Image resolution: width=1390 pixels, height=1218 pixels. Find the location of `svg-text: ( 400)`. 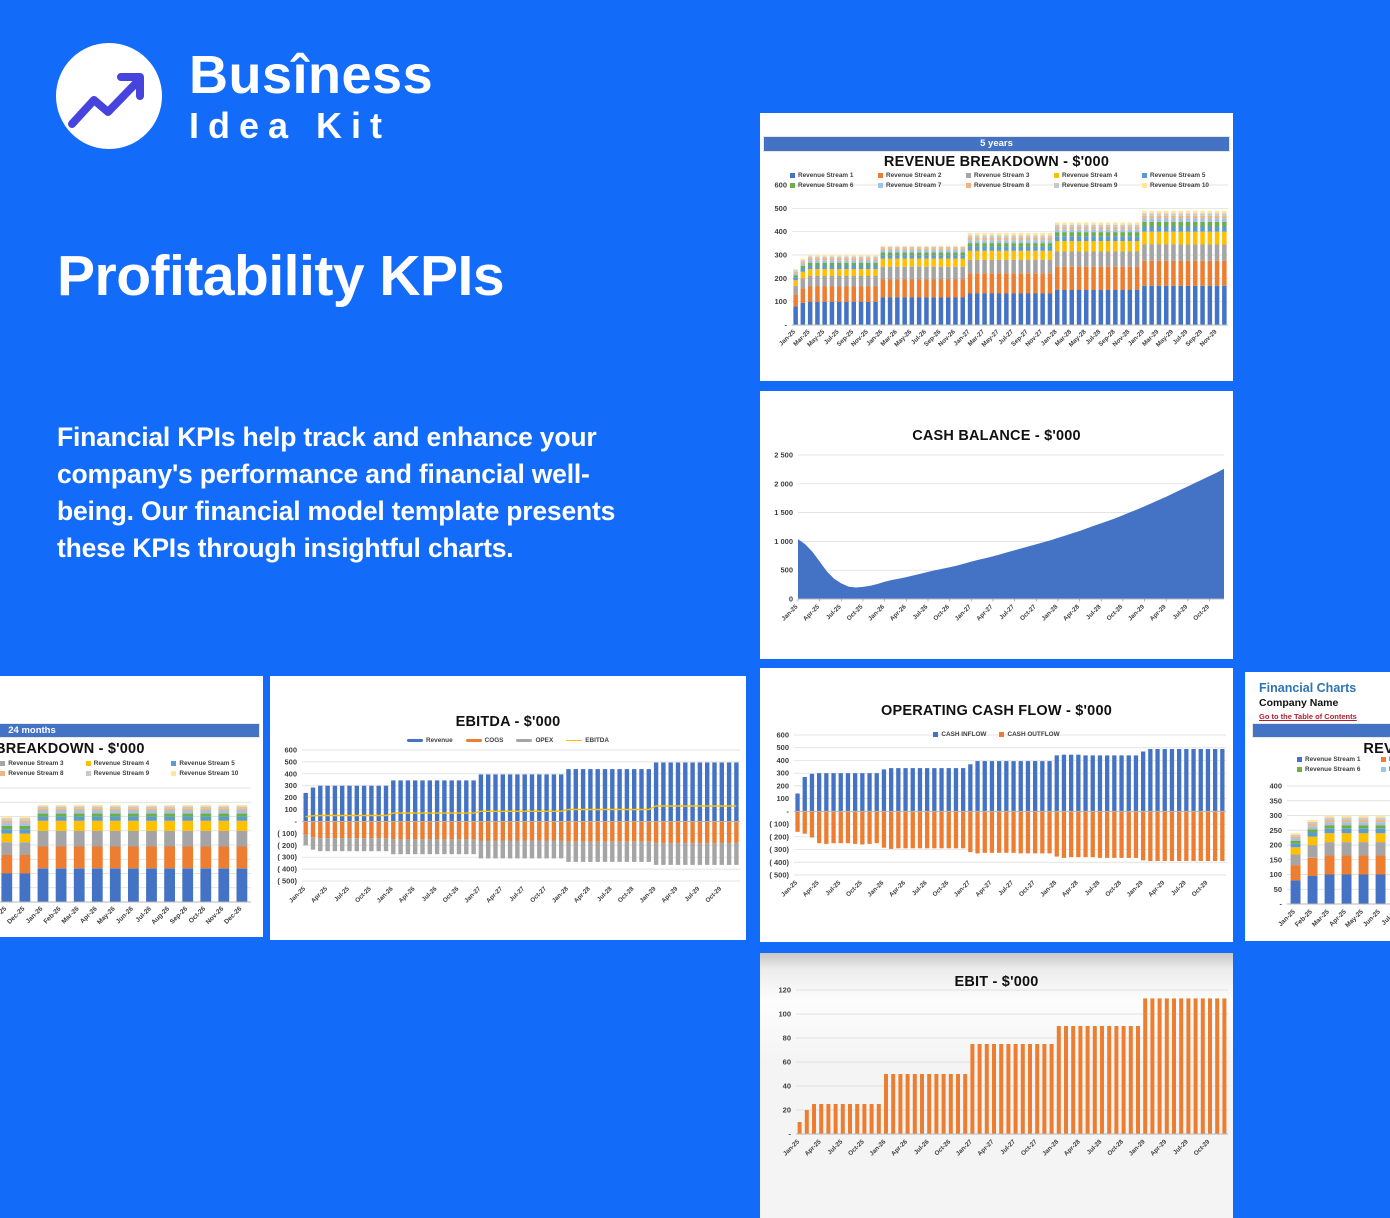

svg-text: ( 400) is located at coordinates (287, 869).